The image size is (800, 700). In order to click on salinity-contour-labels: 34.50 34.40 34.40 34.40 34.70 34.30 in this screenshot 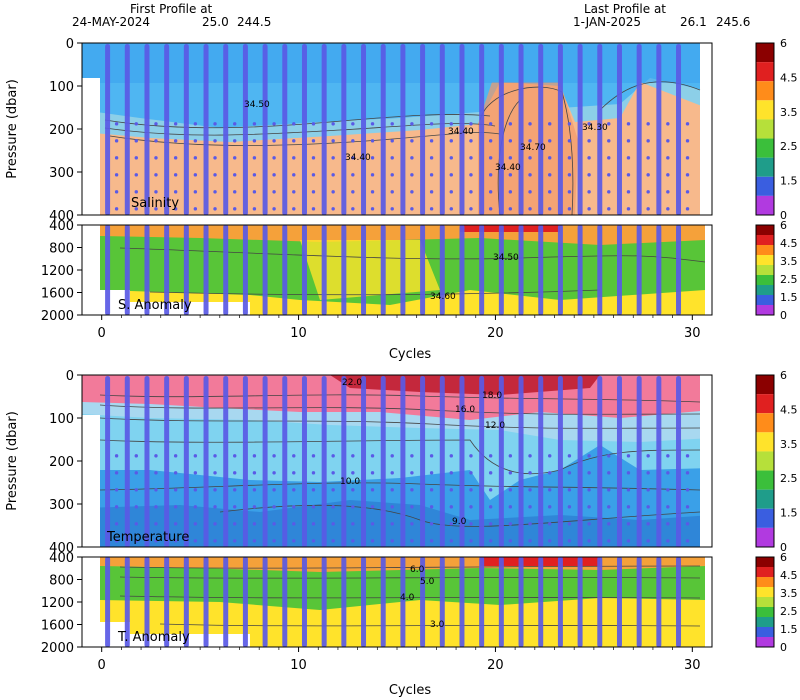, I will do `click(426, 136)`.